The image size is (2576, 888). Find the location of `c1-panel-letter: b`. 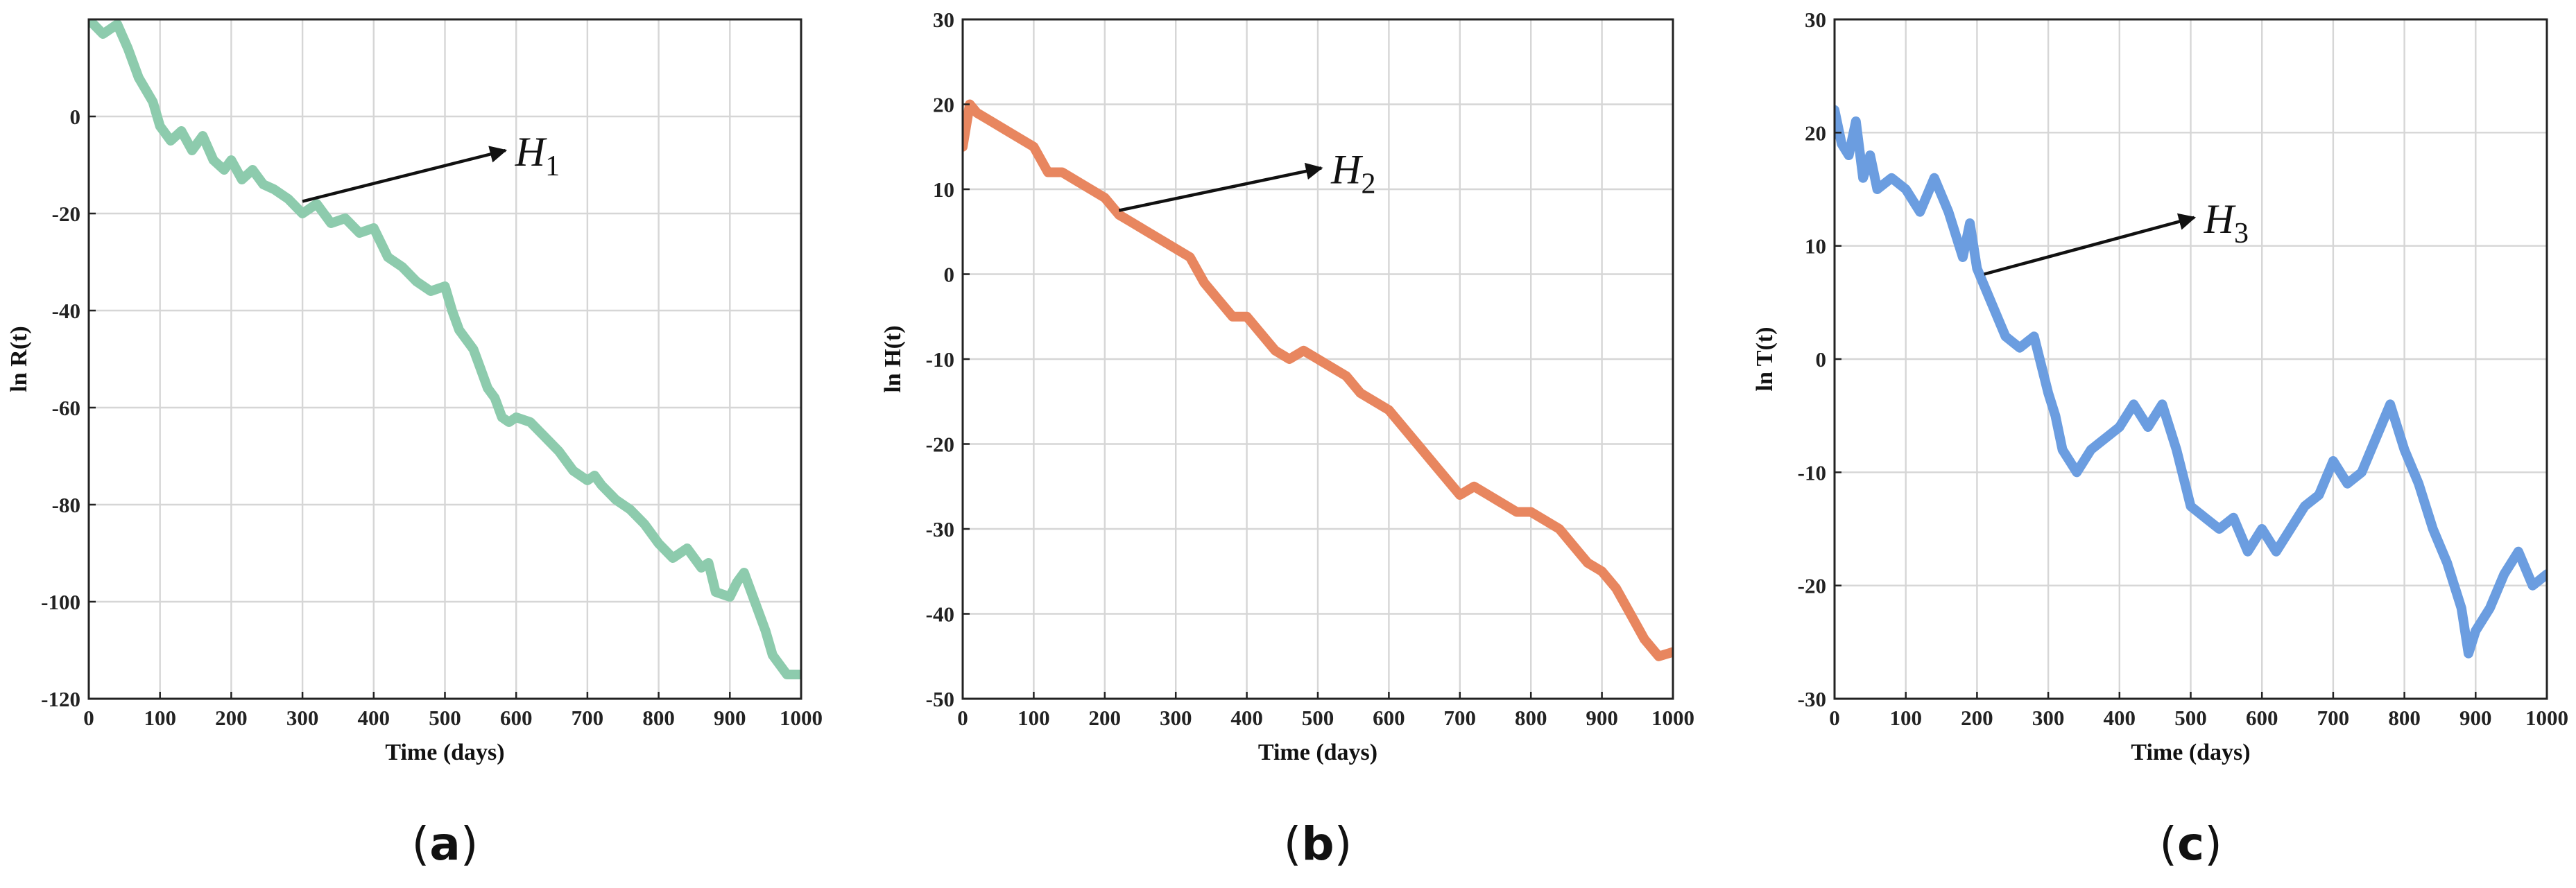

c1-panel-letter: b is located at coordinates (1317, 844).